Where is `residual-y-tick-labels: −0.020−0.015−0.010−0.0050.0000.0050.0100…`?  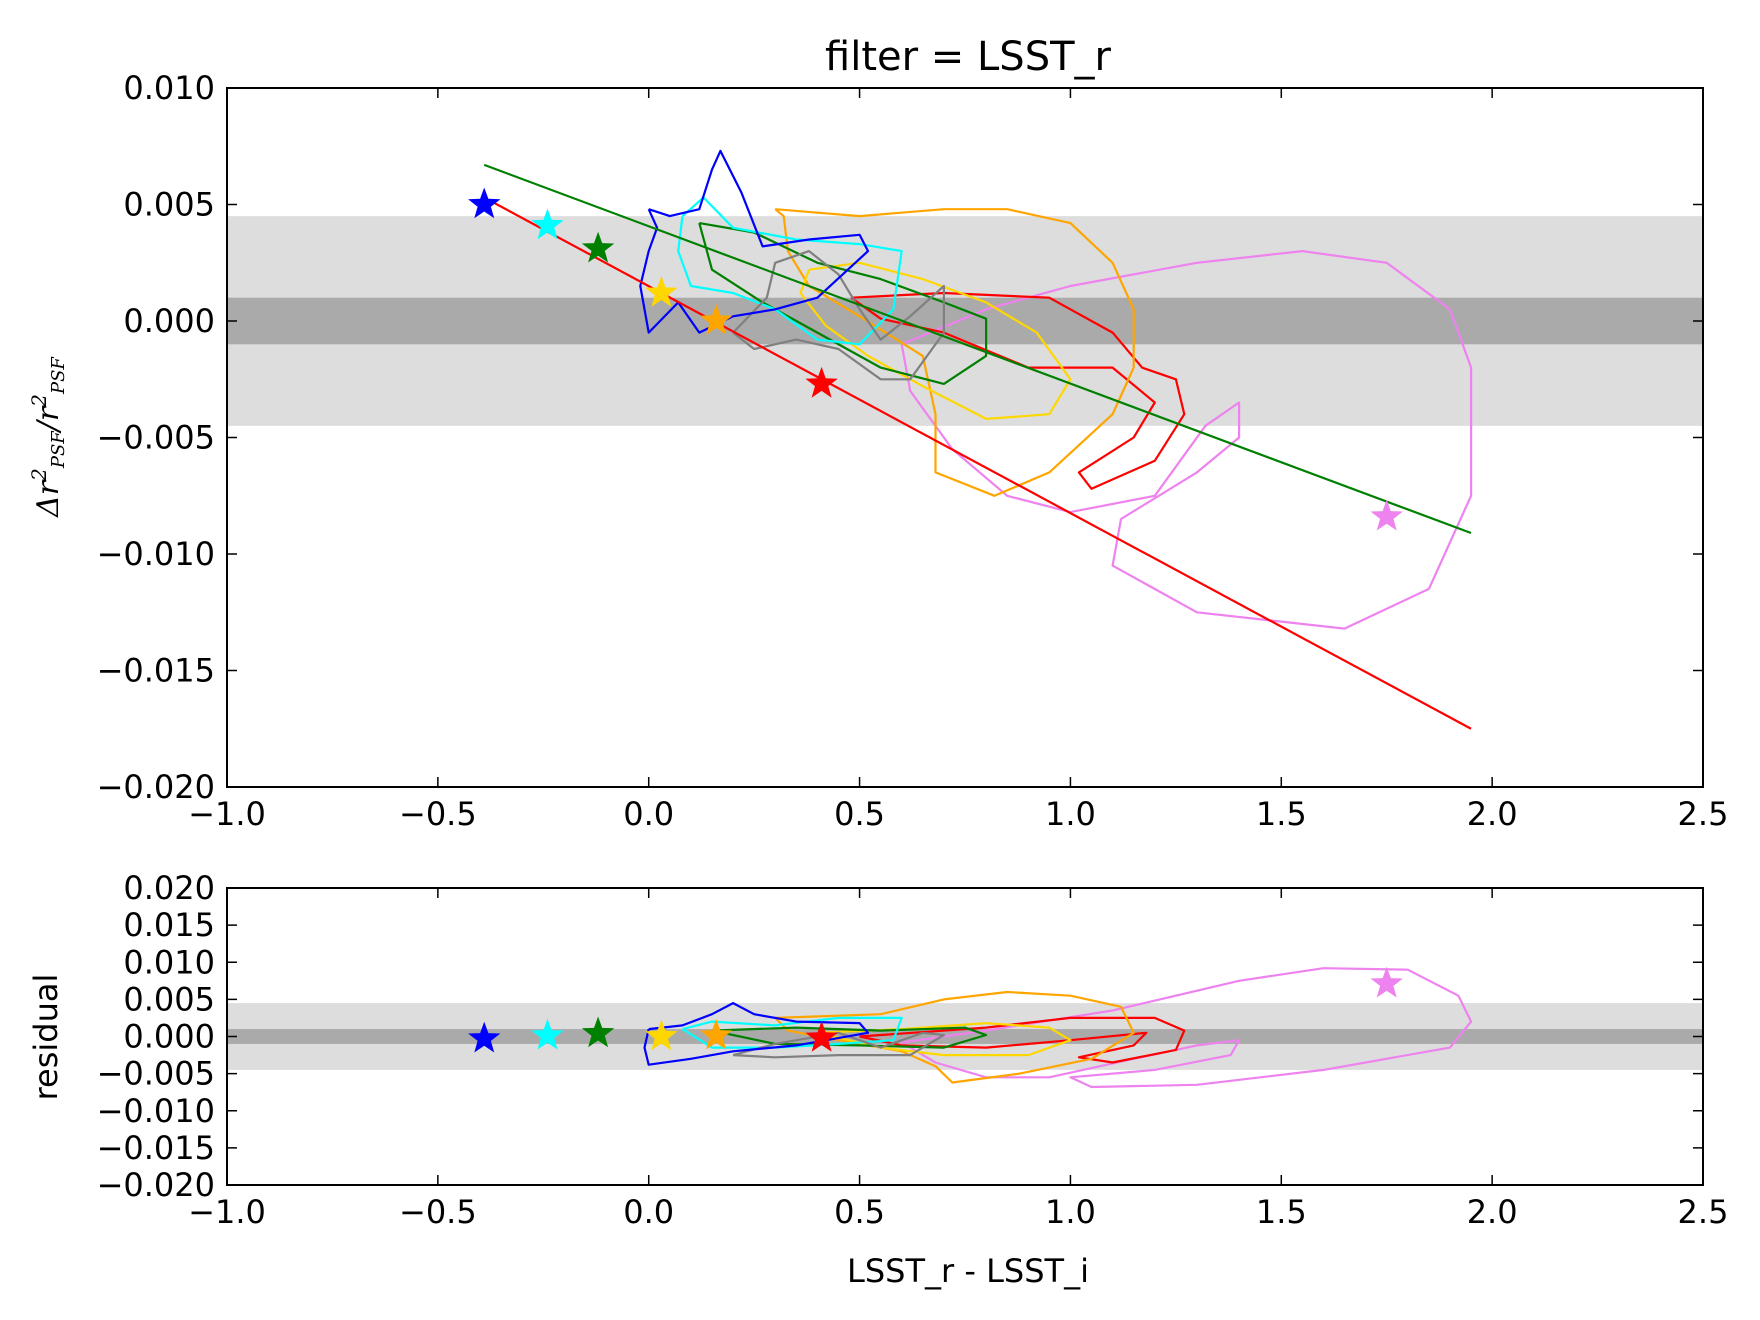 residual-y-tick-labels: −0.020−0.015−0.010−0.0050.0000.0050.0100… is located at coordinates (156, 1036).